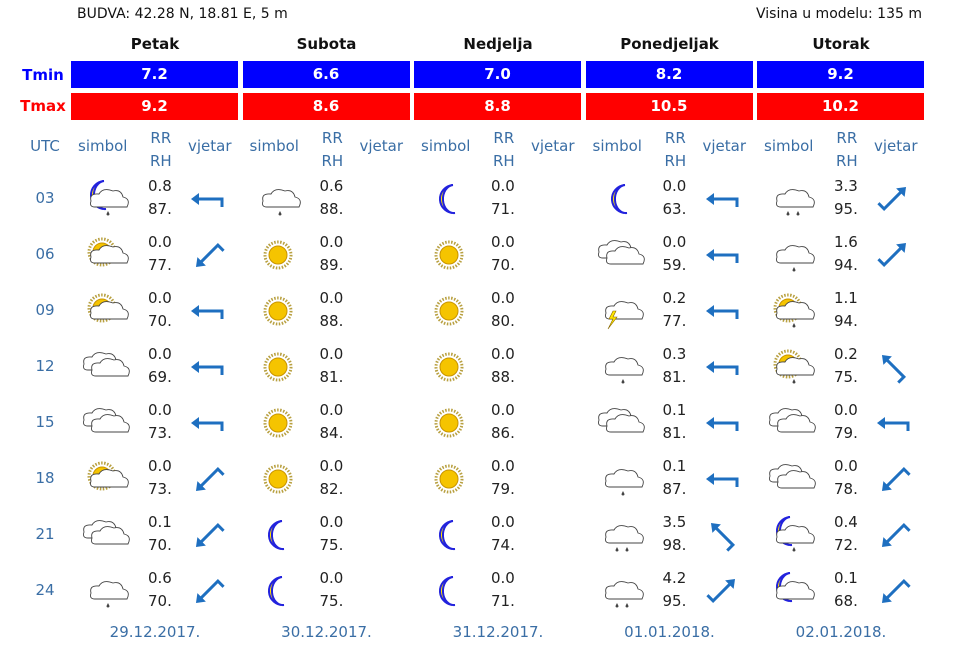 This screenshot has width=960, height=665. What do you see at coordinates (497, 74) in the screenshot?
I see `tmin-value: 7.0` at bounding box center [497, 74].